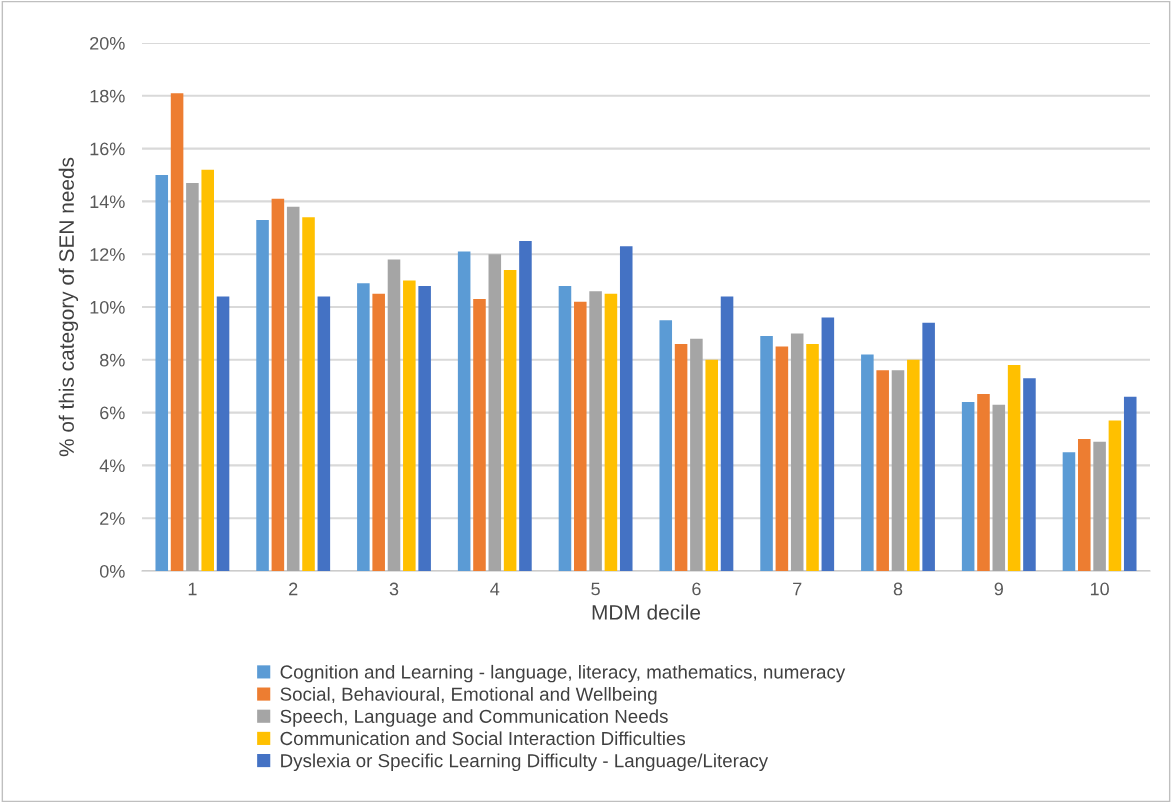 The height and width of the screenshot is (803, 1172). Describe the element at coordinates (1099, 589) in the screenshot. I see `x-tick-label: 10` at that location.